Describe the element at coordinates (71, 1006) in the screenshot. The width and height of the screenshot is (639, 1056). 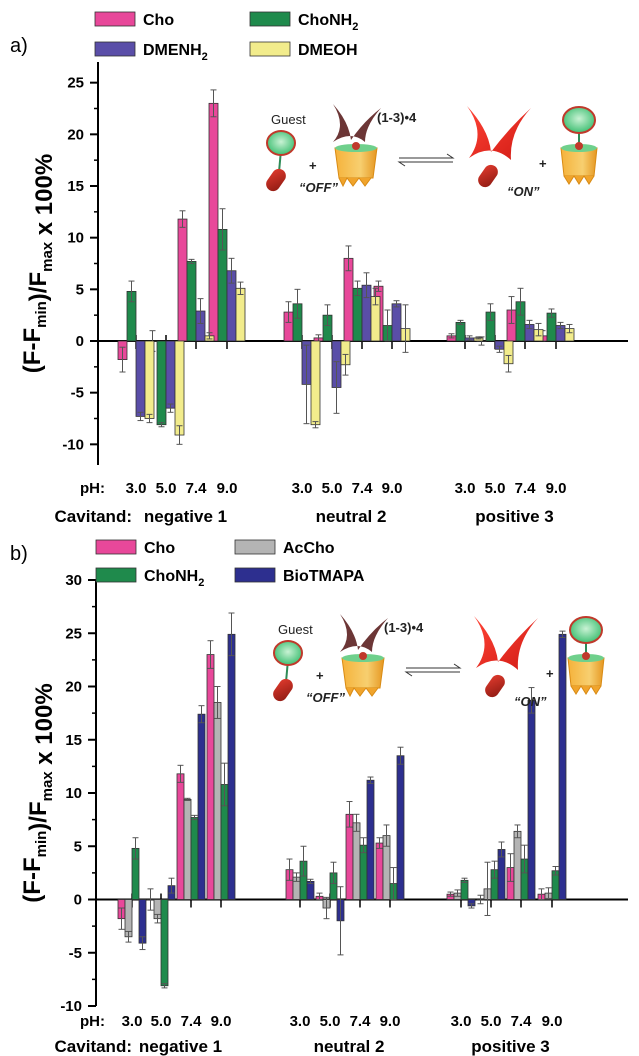
I see `panel-b-y-tick-label-0: -10` at that location.